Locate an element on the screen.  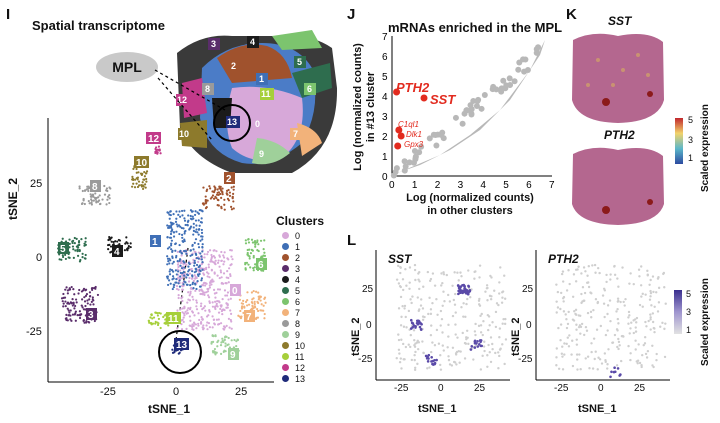
j-xtick-2: 2 is located at coordinates (438, 185).